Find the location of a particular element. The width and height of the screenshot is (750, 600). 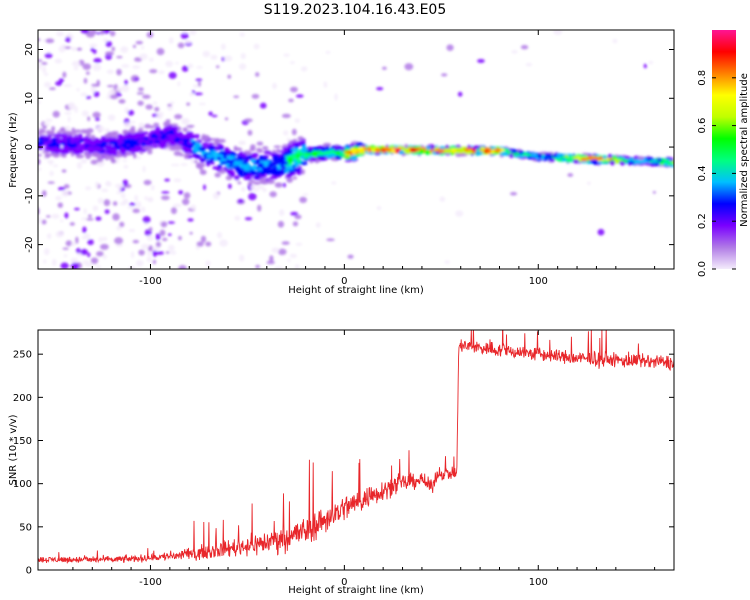

spectrogram-y-tick-label: 20 is located at coordinates (29, 49).